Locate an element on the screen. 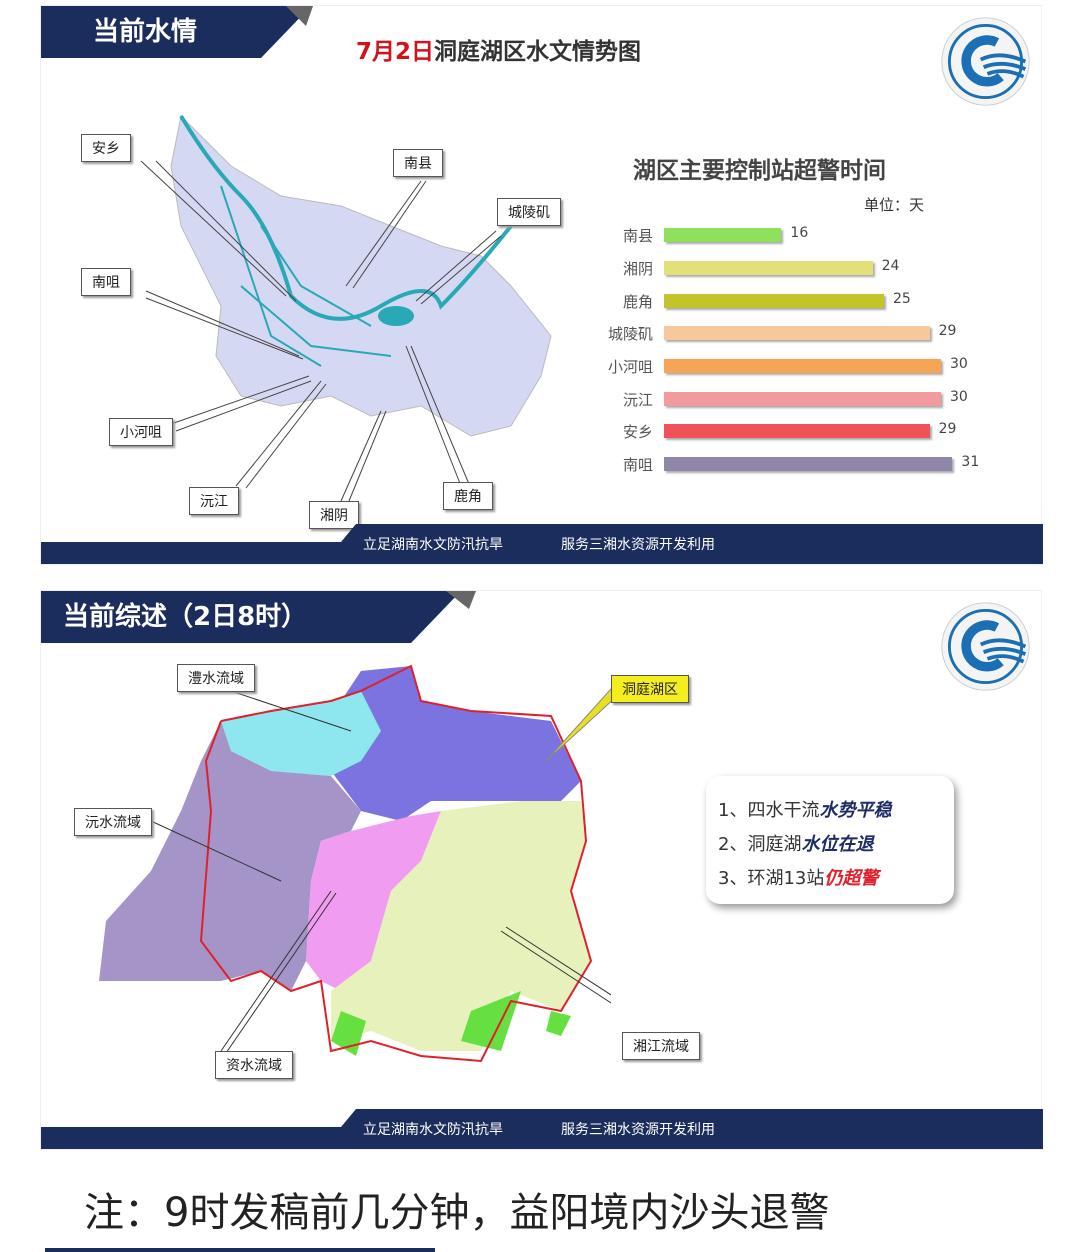 Image resolution: width=1080 pixels, height=1252 pixels. chart-category-label: 鹿角 is located at coordinates (637, 302).